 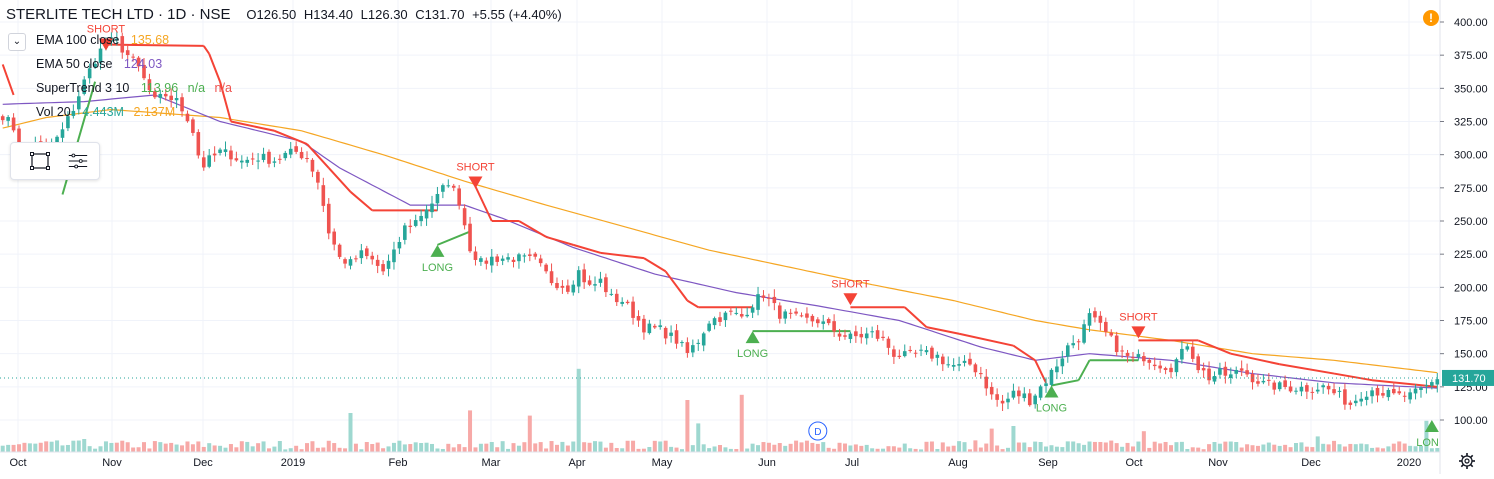 What do you see at coordinates (1051, 391) in the screenshot?
I see `long-signal-arrow` at bounding box center [1051, 391].